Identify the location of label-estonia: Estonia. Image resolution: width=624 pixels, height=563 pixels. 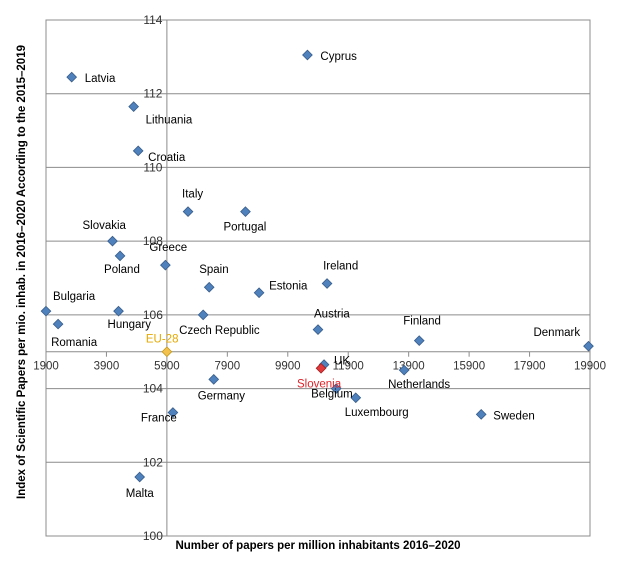
(288, 287).